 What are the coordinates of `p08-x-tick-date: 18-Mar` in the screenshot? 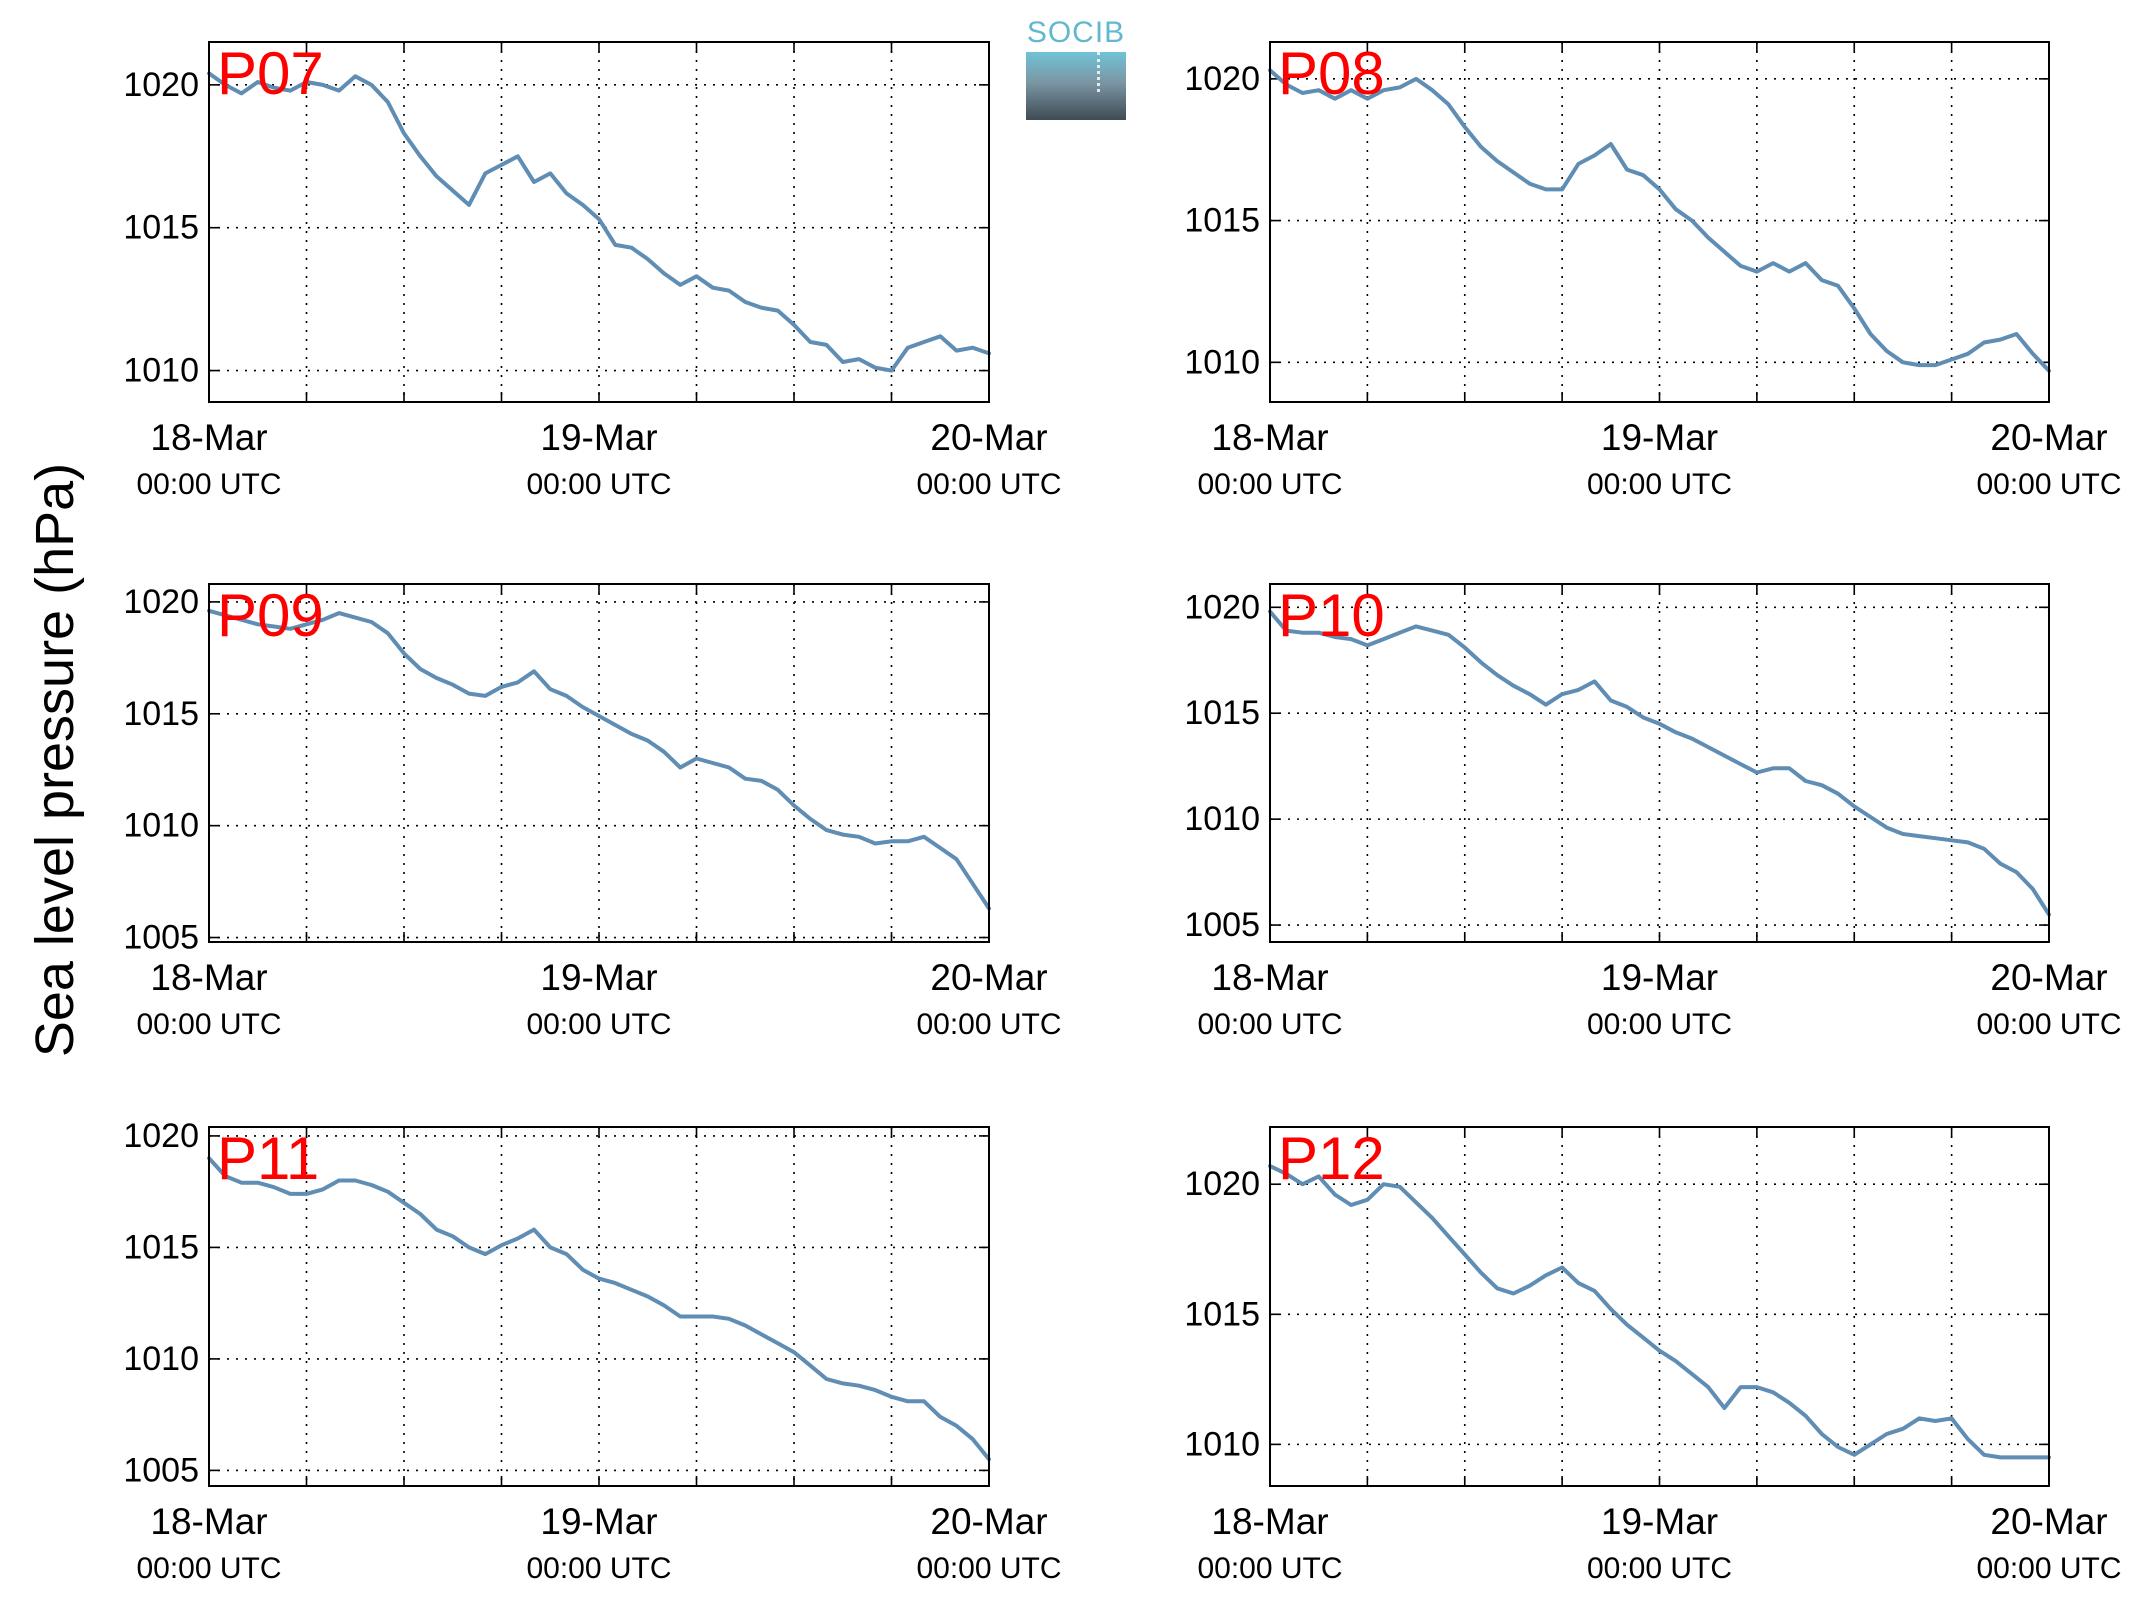 It's located at (1269, 437).